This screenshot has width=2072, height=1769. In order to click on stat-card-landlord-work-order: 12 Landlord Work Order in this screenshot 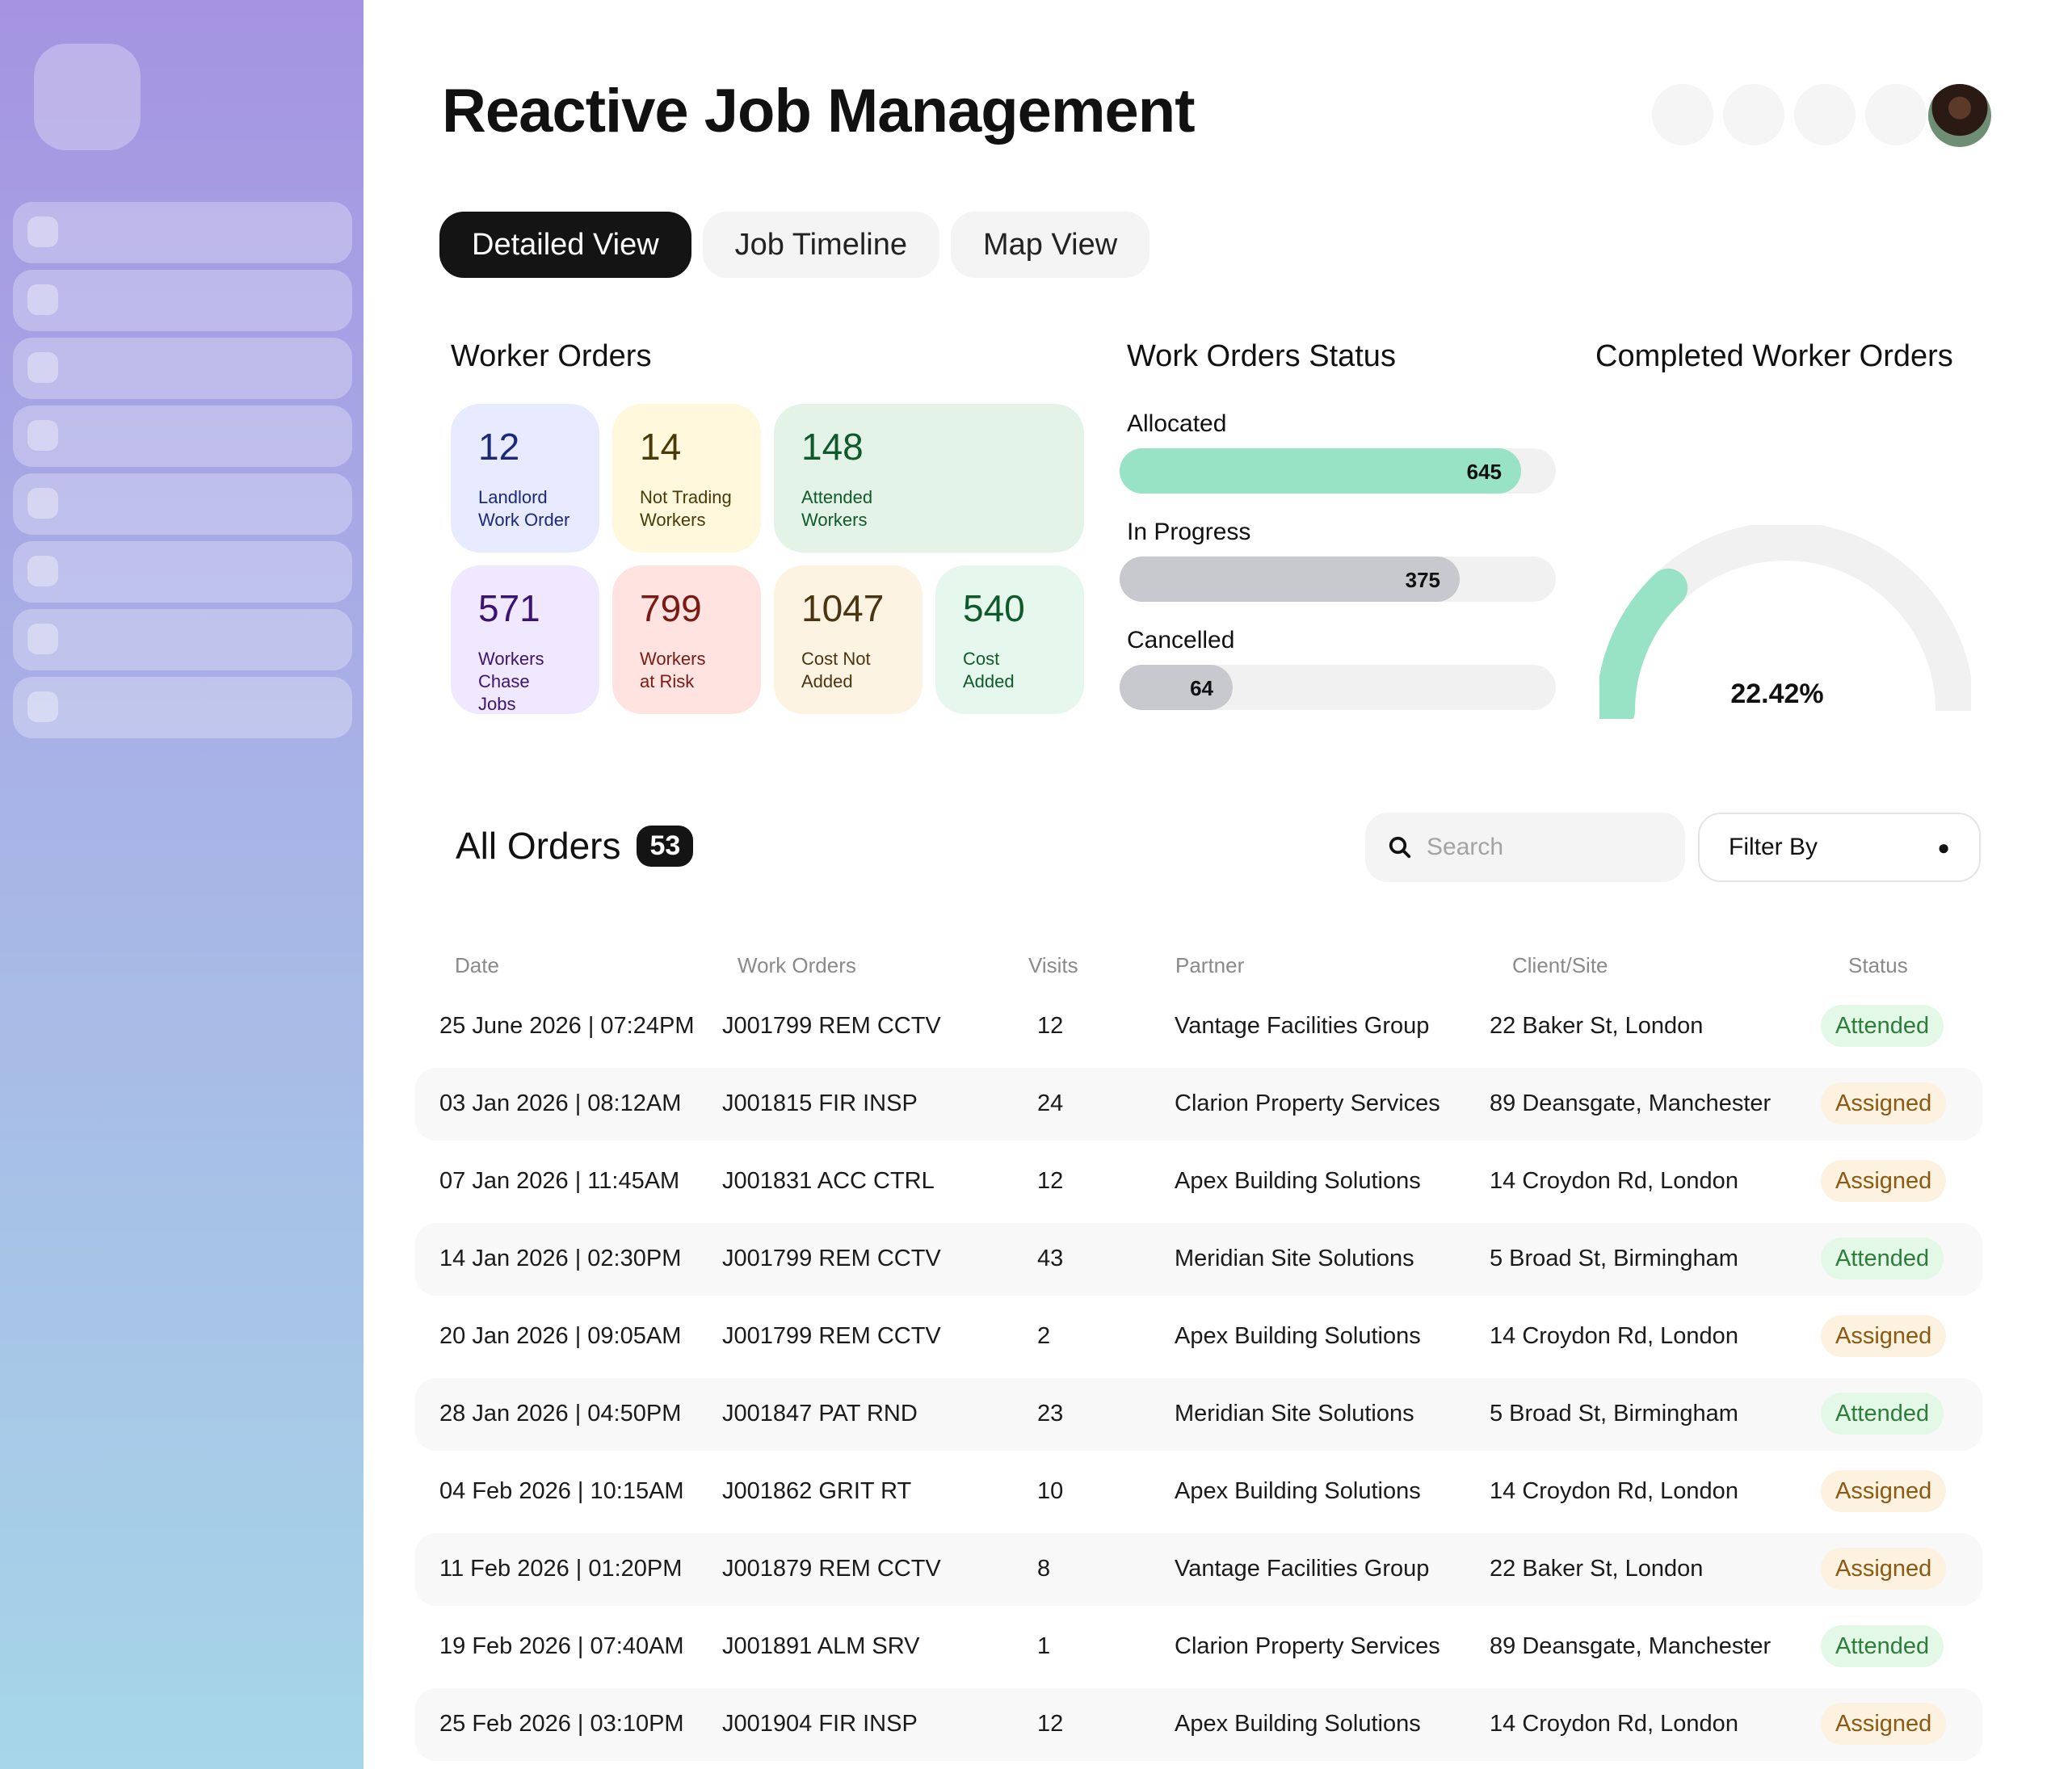, I will do `click(525, 478)`.